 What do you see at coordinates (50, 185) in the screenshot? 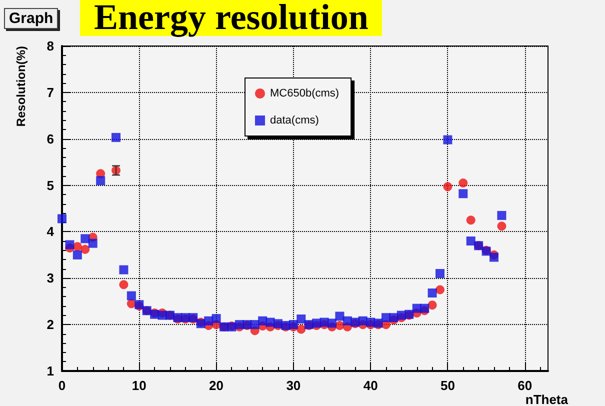
I see `y-tick-label: 5` at bounding box center [50, 185].